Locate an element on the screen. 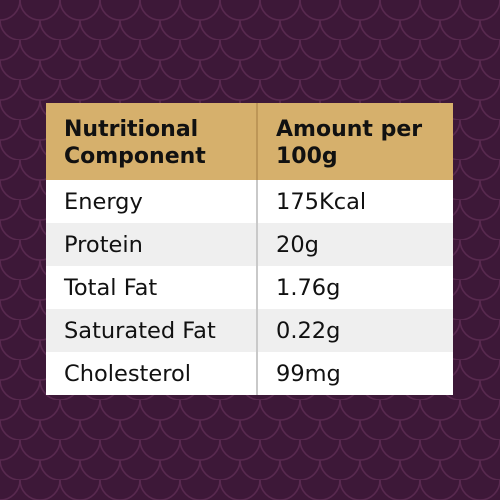 The width and height of the screenshot is (500, 500). header-amount-per-100g: Amount per 100g is located at coordinates (355, 141).